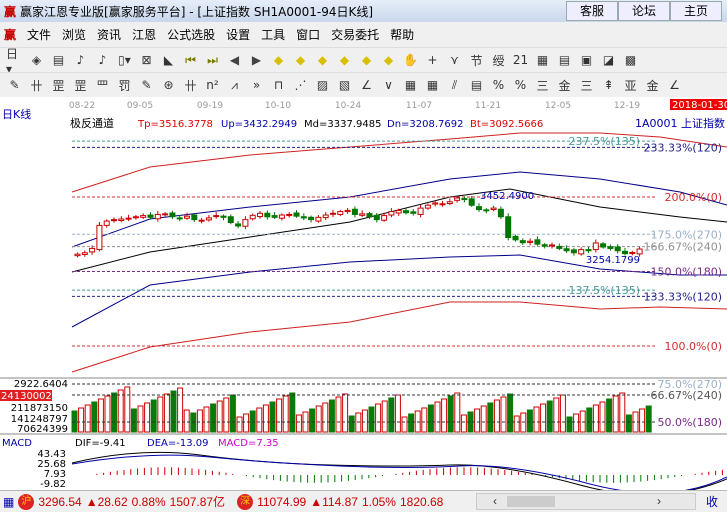 The height and width of the screenshot is (512, 727). What do you see at coordinates (144, 35) in the screenshot?
I see `menu-item: 江恩` at bounding box center [144, 35].